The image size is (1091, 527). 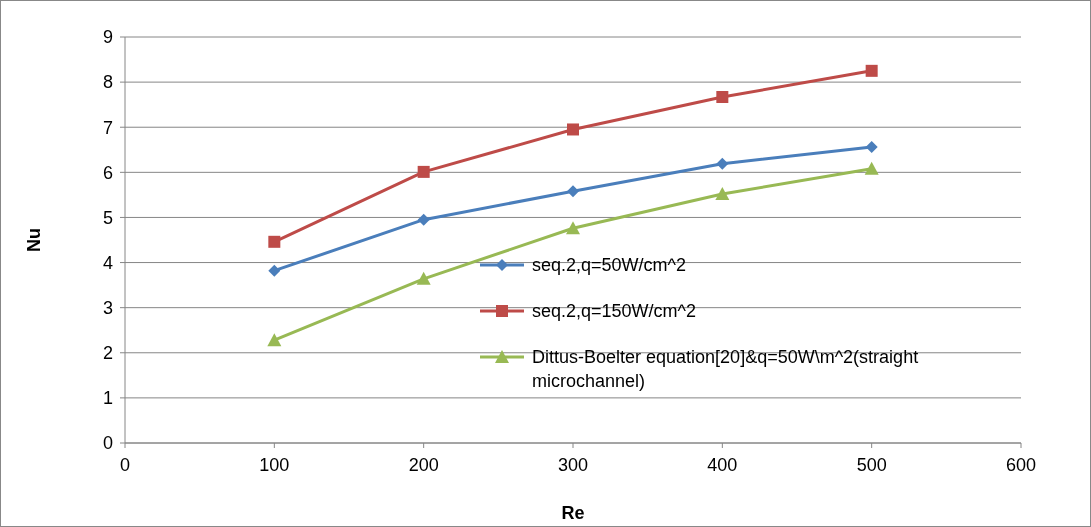 What do you see at coordinates (573, 465) in the screenshot?
I see `x-tick-label: 300` at bounding box center [573, 465].